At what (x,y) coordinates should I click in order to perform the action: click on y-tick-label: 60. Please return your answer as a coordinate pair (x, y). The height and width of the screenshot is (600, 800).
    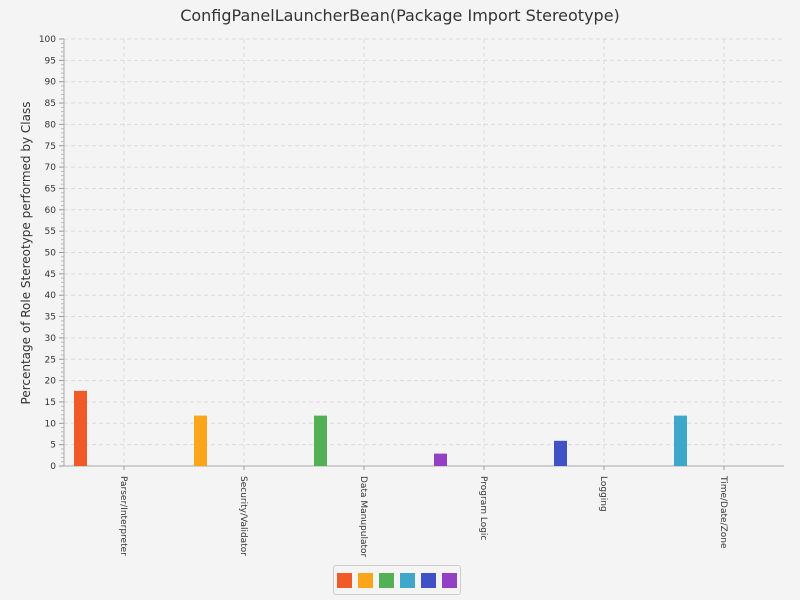
    Looking at the image, I should click on (51, 211).